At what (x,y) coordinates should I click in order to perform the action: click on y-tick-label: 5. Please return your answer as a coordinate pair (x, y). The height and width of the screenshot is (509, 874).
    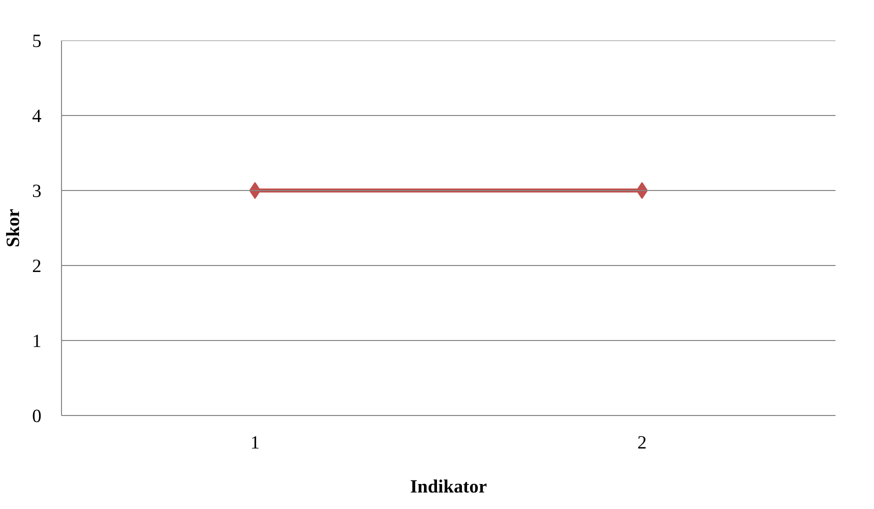
    Looking at the image, I should click on (37, 41).